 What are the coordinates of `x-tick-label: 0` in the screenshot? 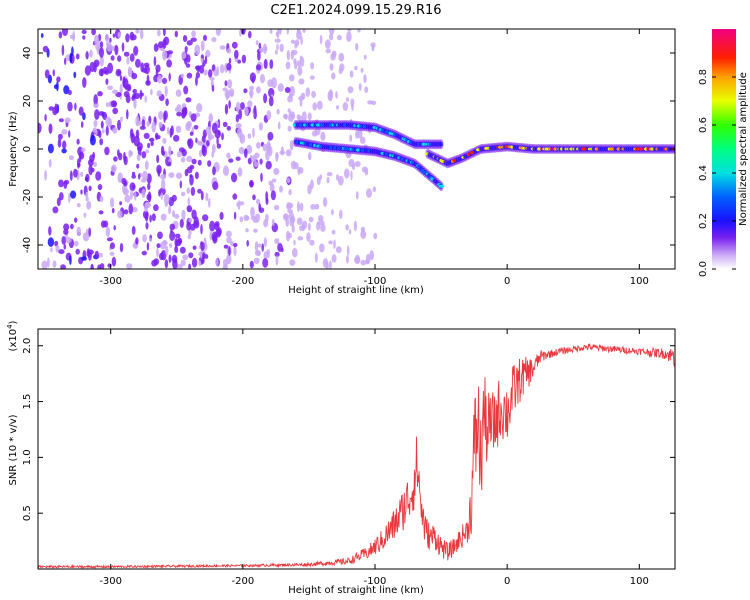 It's located at (507, 581).